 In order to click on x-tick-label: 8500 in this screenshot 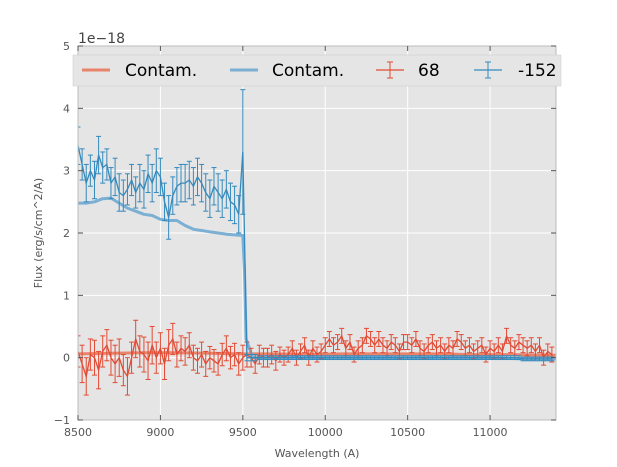, I will do `click(78, 432)`.